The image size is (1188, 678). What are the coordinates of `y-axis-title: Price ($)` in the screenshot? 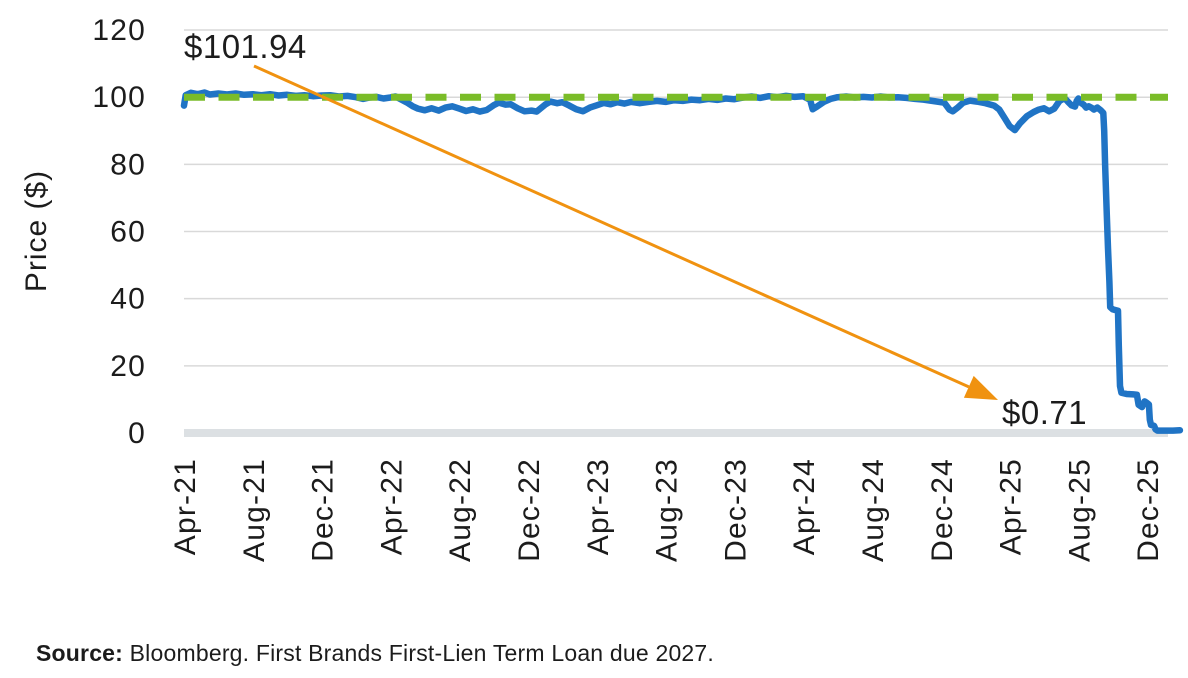 It's located at (36, 231).